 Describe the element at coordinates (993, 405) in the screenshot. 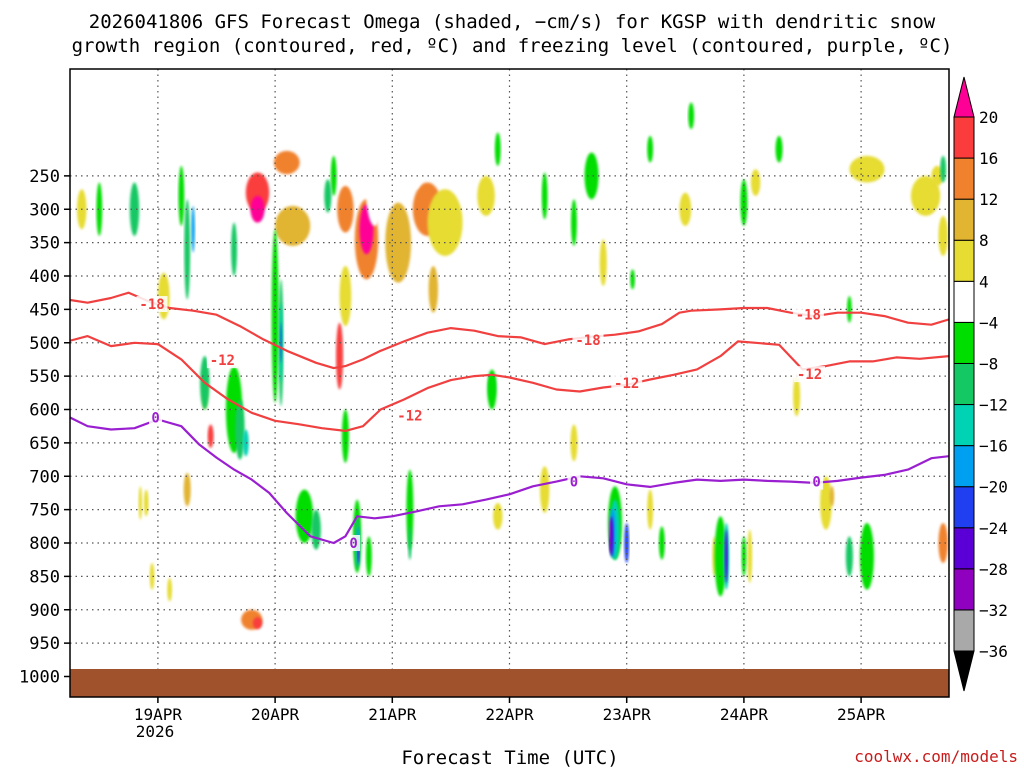

I see `colorbar-label: −12` at that location.